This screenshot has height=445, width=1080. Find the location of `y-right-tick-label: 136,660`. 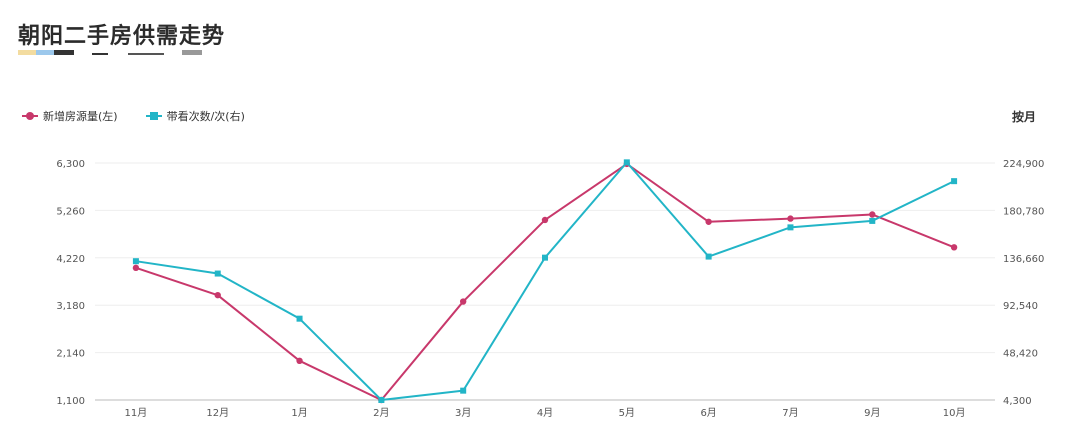

y-right-tick-label: 136,660 is located at coordinates (1023, 259).